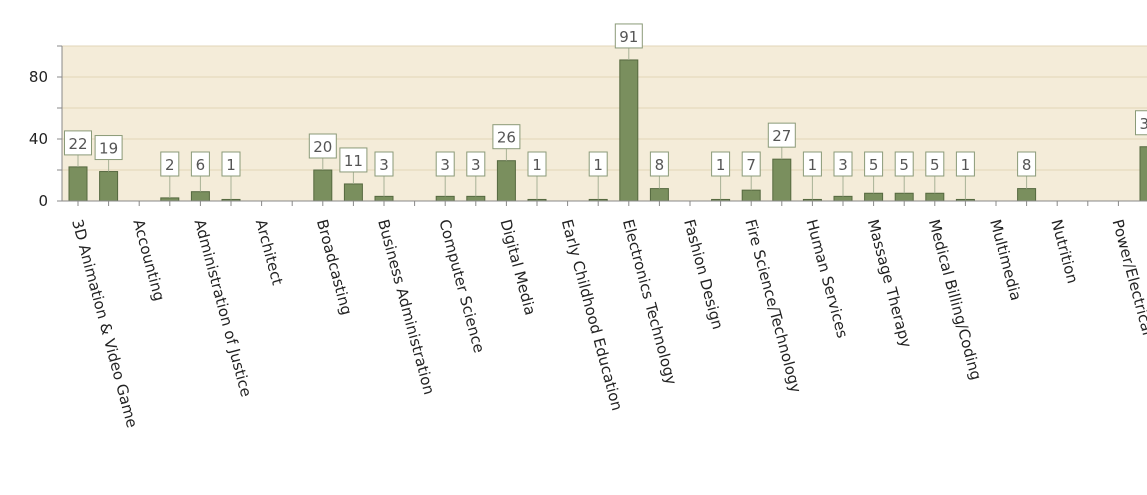 The height and width of the screenshot is (495, 1147). I want to click on y-tick-label: 0, so click(43, 201).